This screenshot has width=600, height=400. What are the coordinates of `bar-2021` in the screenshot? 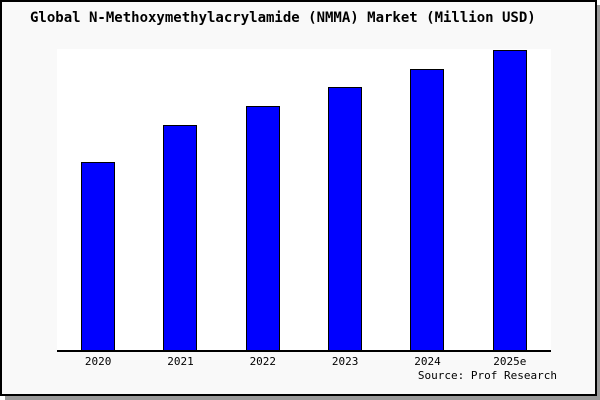 It's located at (180, 237).